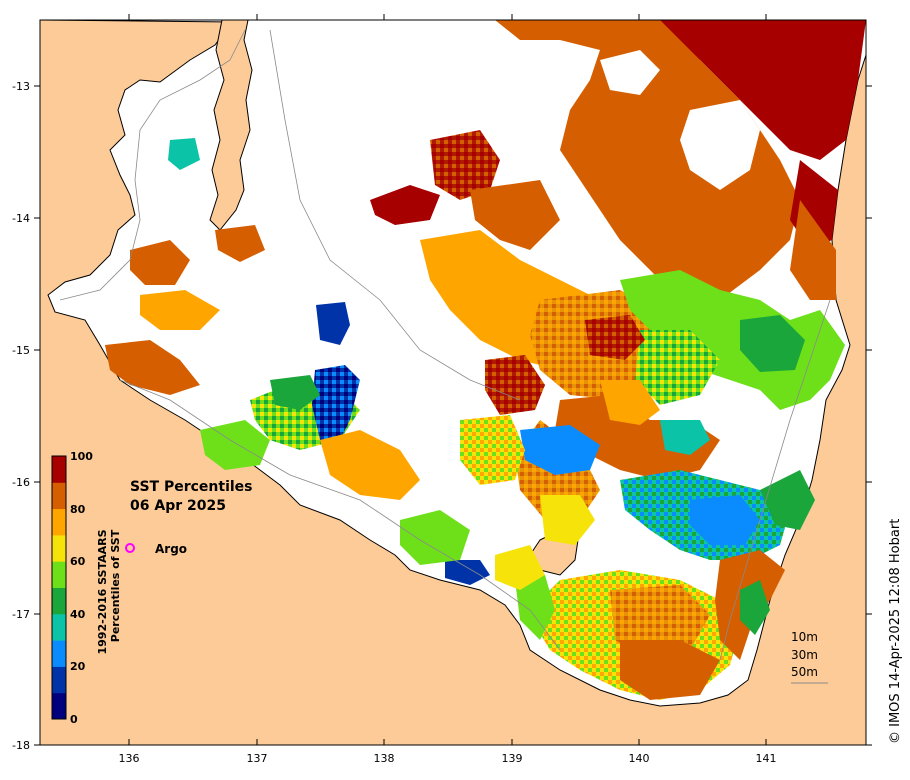  I want to click on x-tick-label: 138, so click(384, 758).